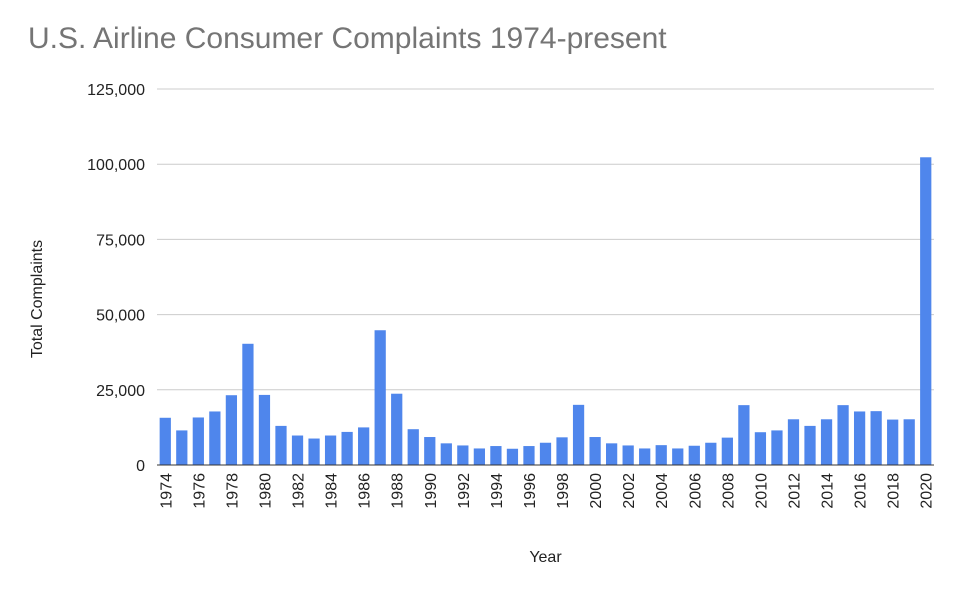  I want to click on y-tick-label: 125,000, so click(116, 90).